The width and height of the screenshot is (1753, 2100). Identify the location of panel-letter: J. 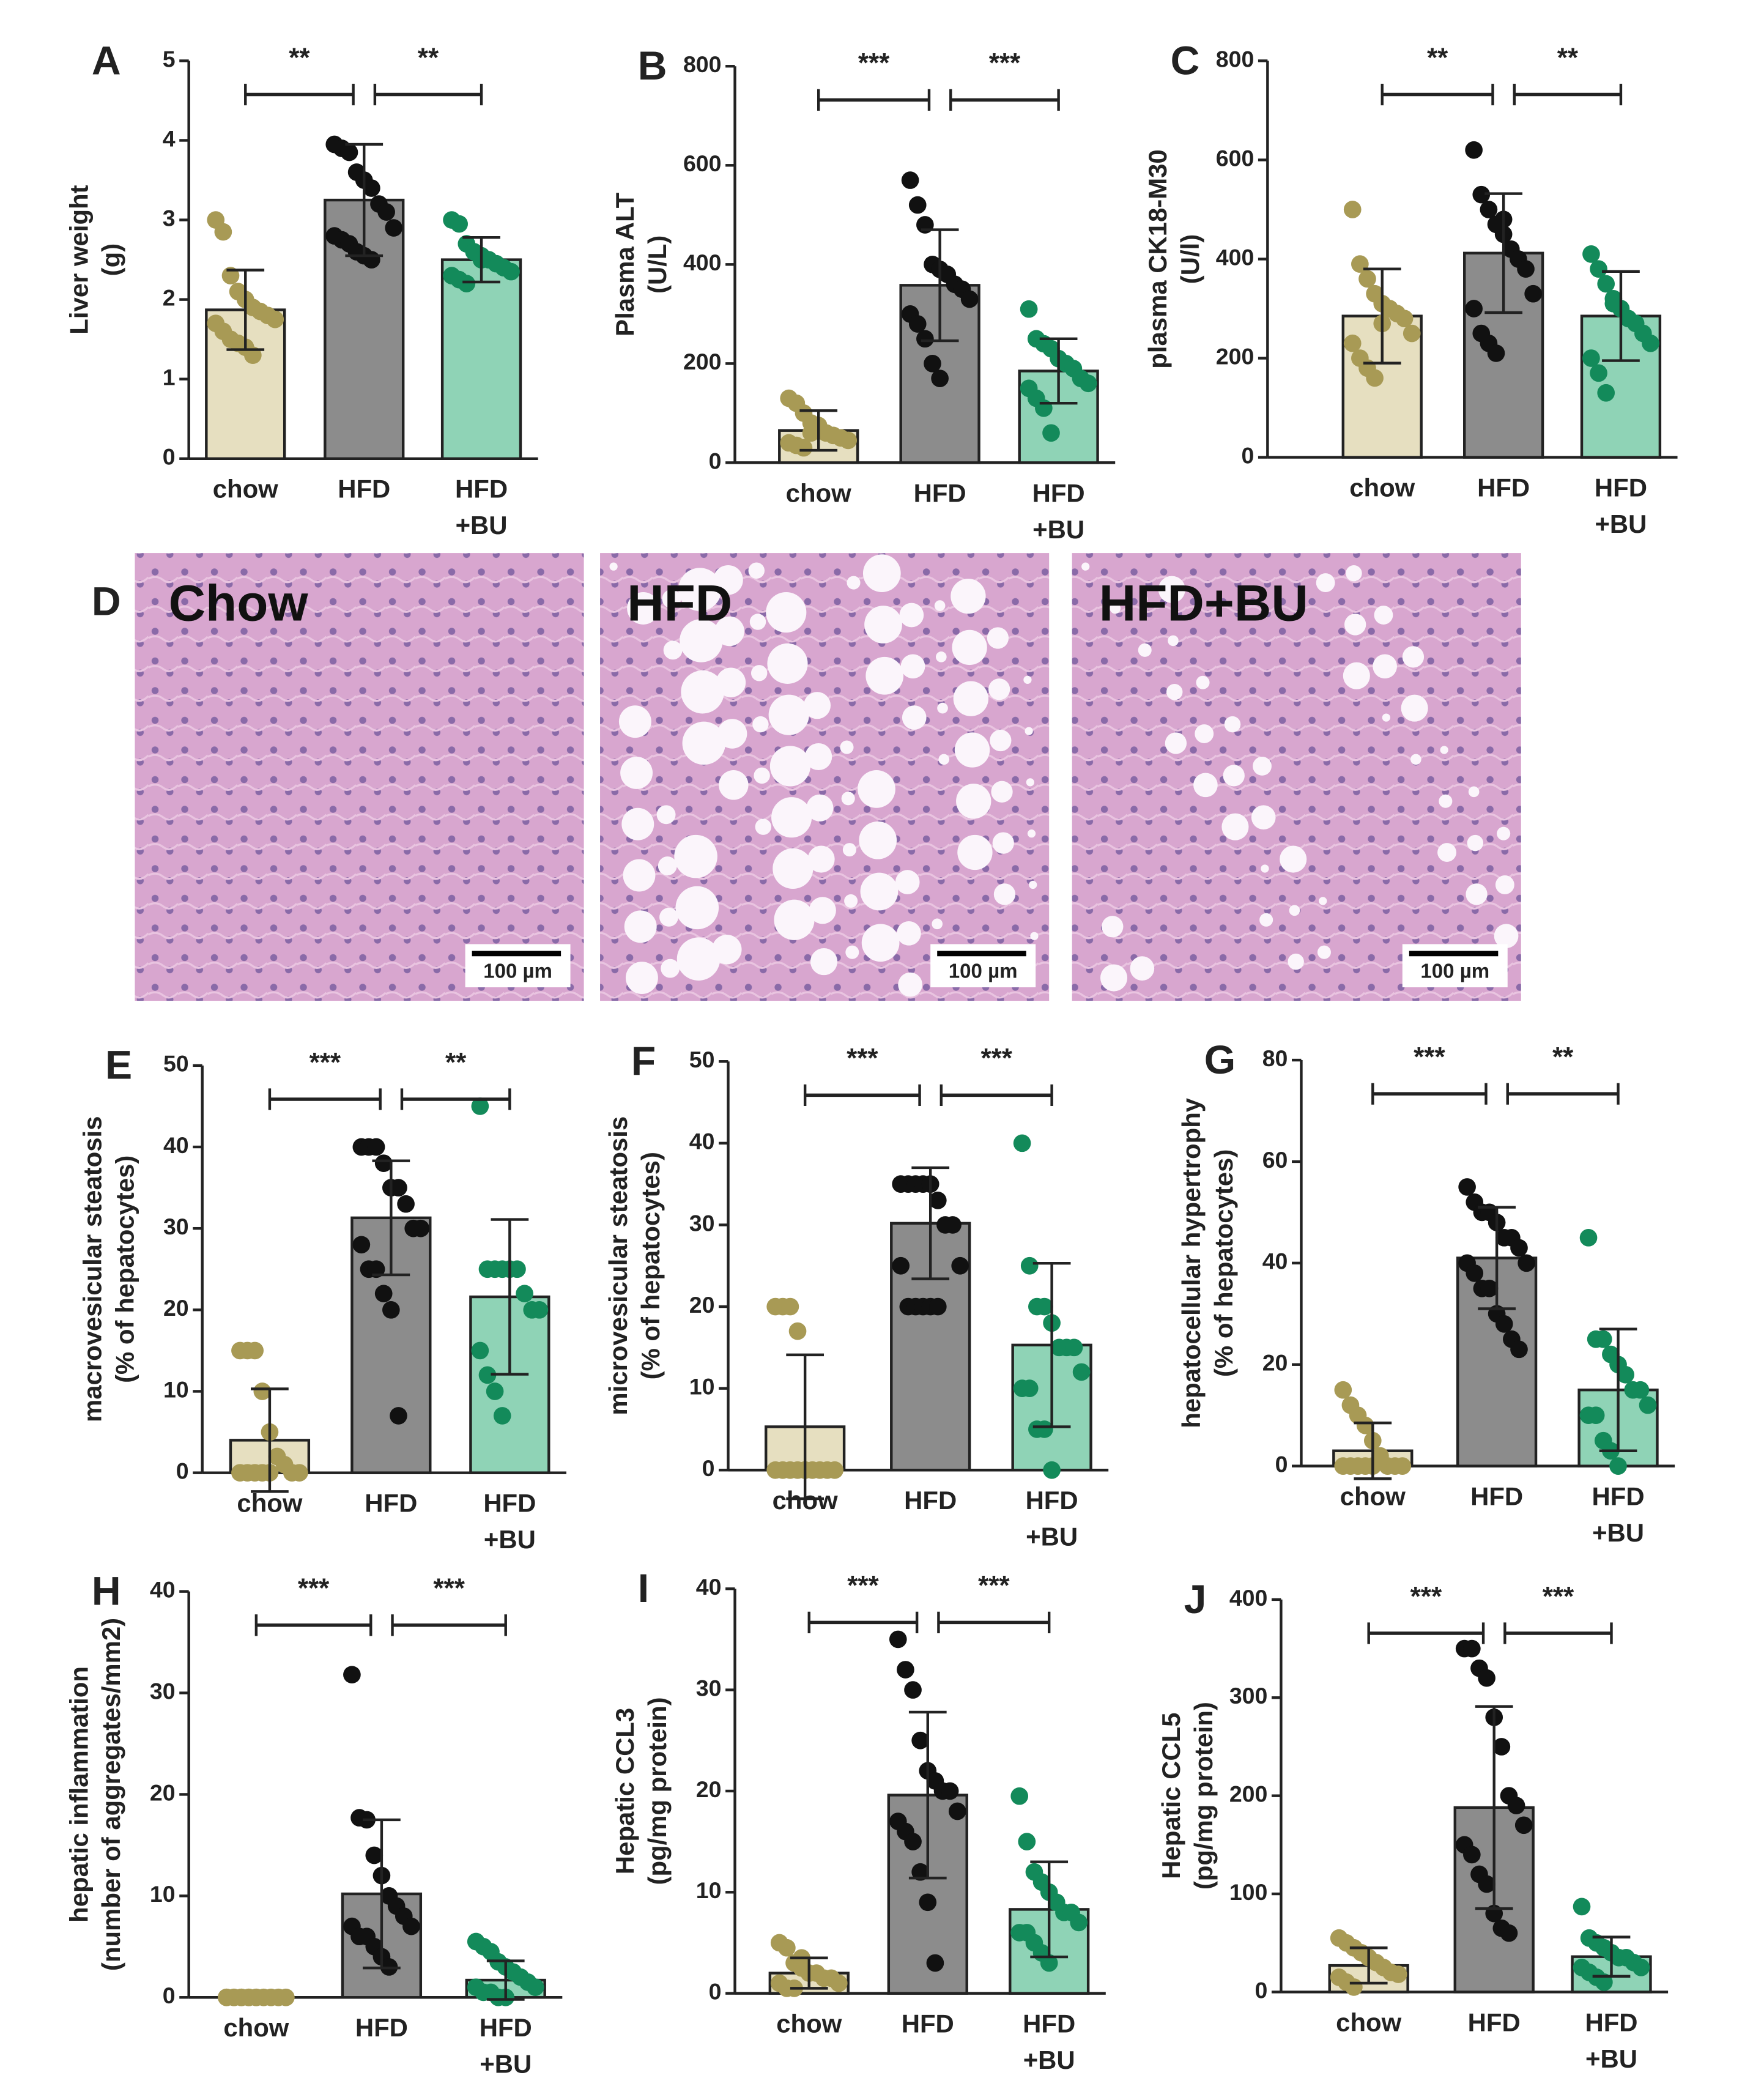
(1195, 1599).